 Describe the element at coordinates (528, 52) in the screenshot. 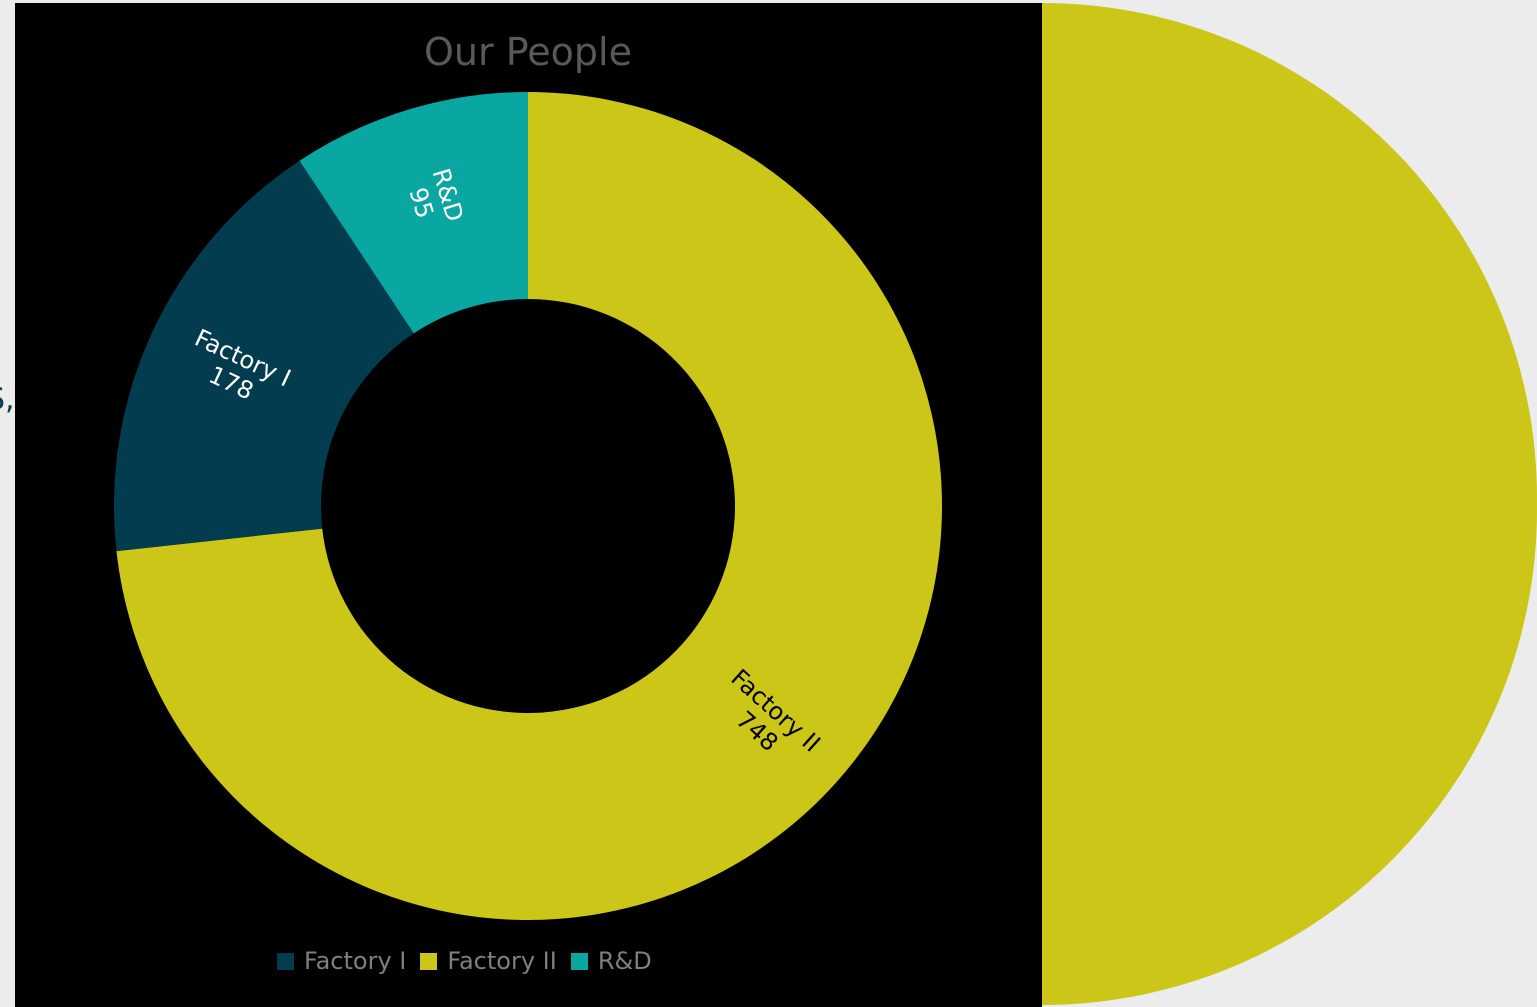

I see `chart-title: Our People` at that location.